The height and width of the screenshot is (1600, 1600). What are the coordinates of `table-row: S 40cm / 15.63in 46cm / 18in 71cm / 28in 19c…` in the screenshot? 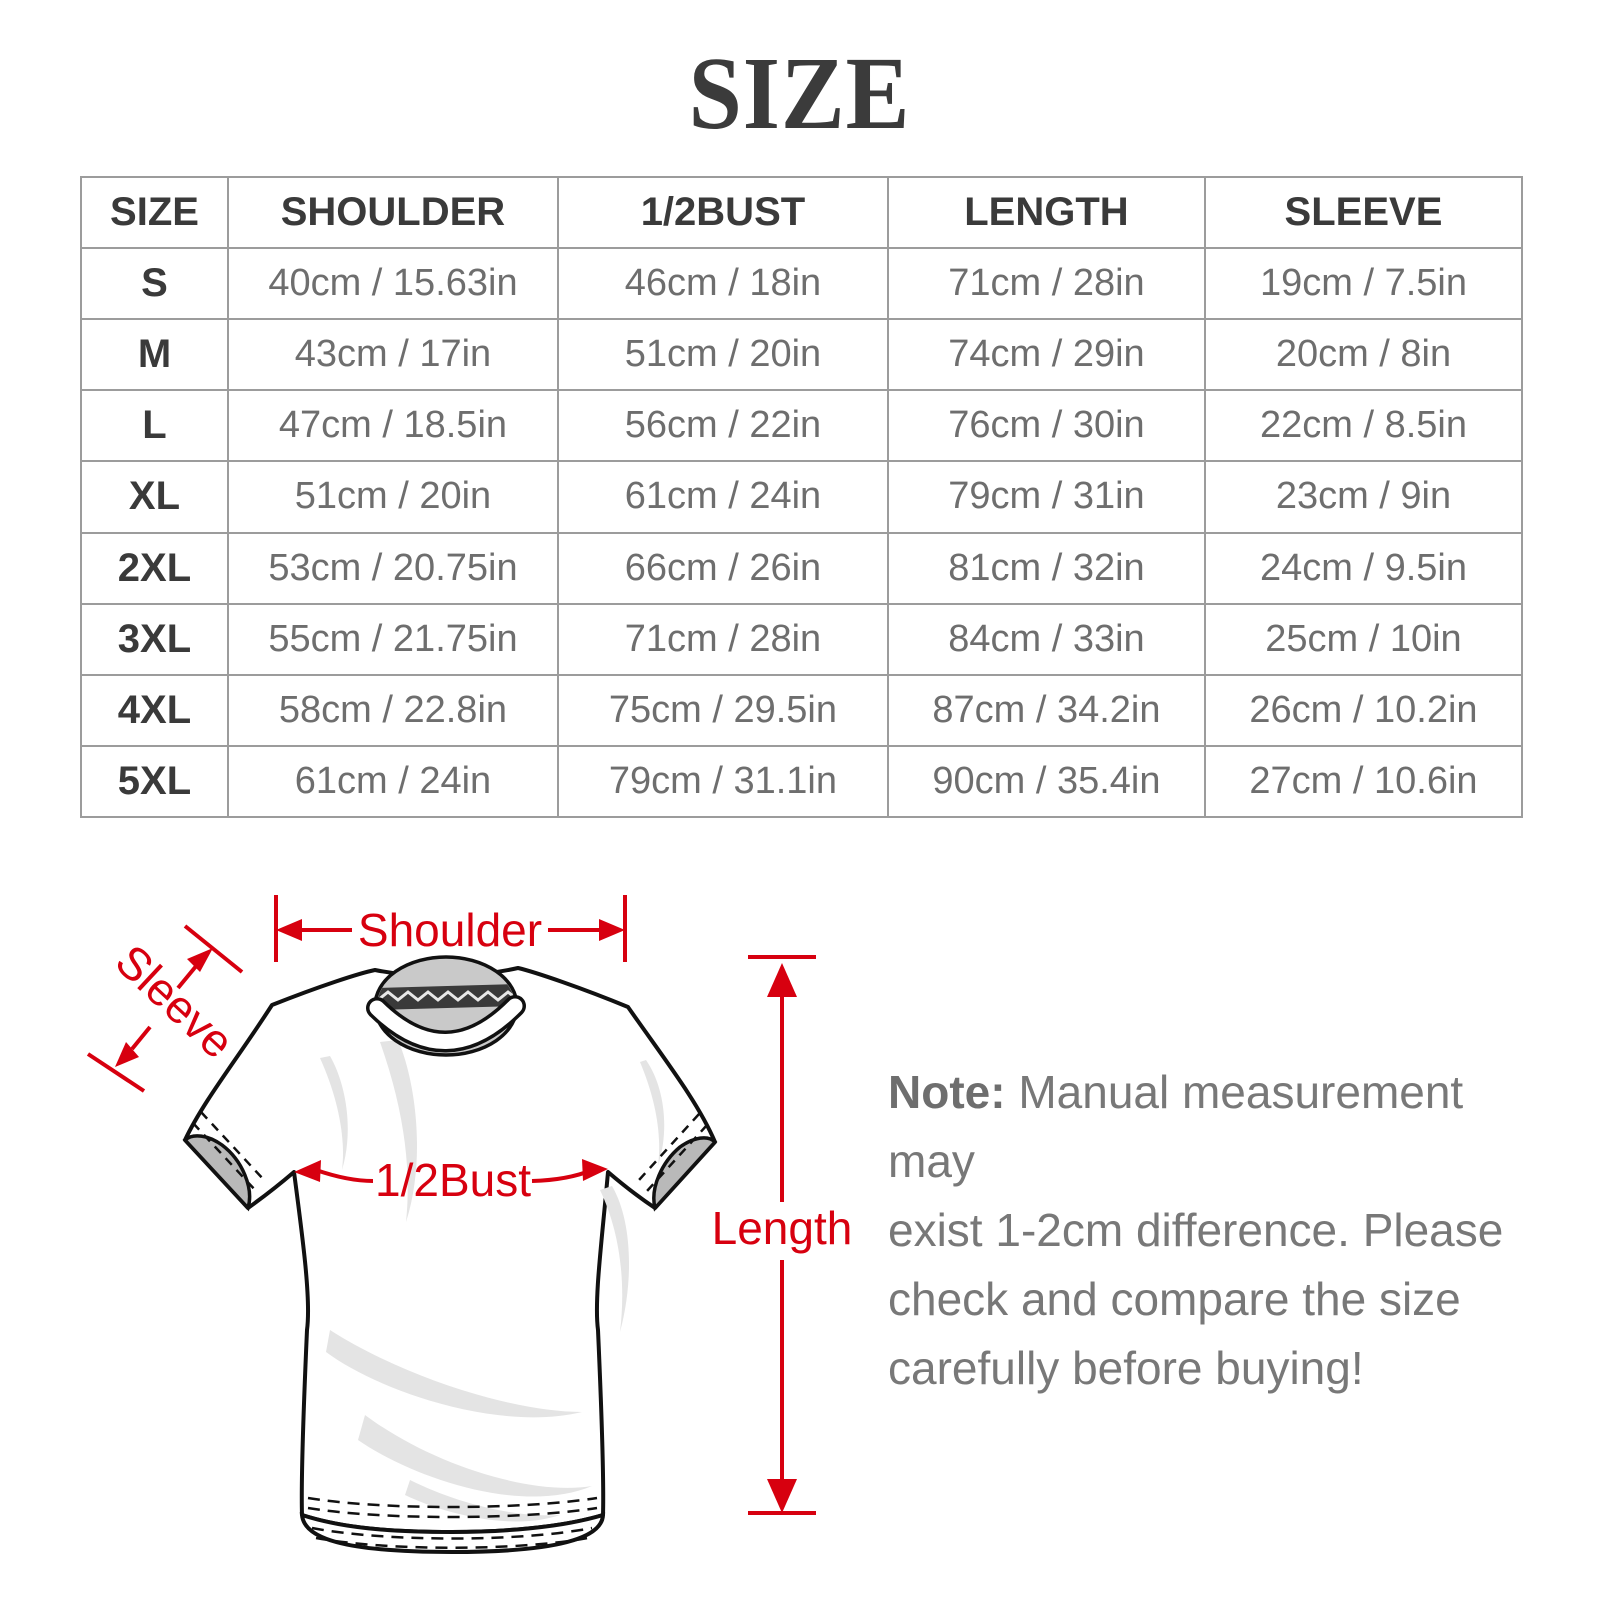 It's located at (802, 283).